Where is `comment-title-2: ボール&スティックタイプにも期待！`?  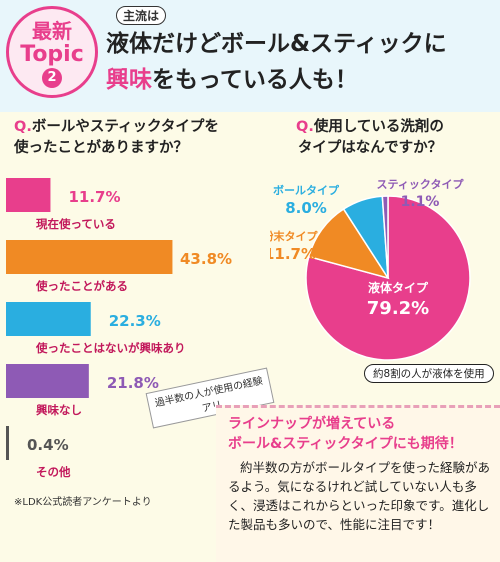 comment-title-2: ボール&スティックタイプにも期待！ is located at coordinates (345, 444).